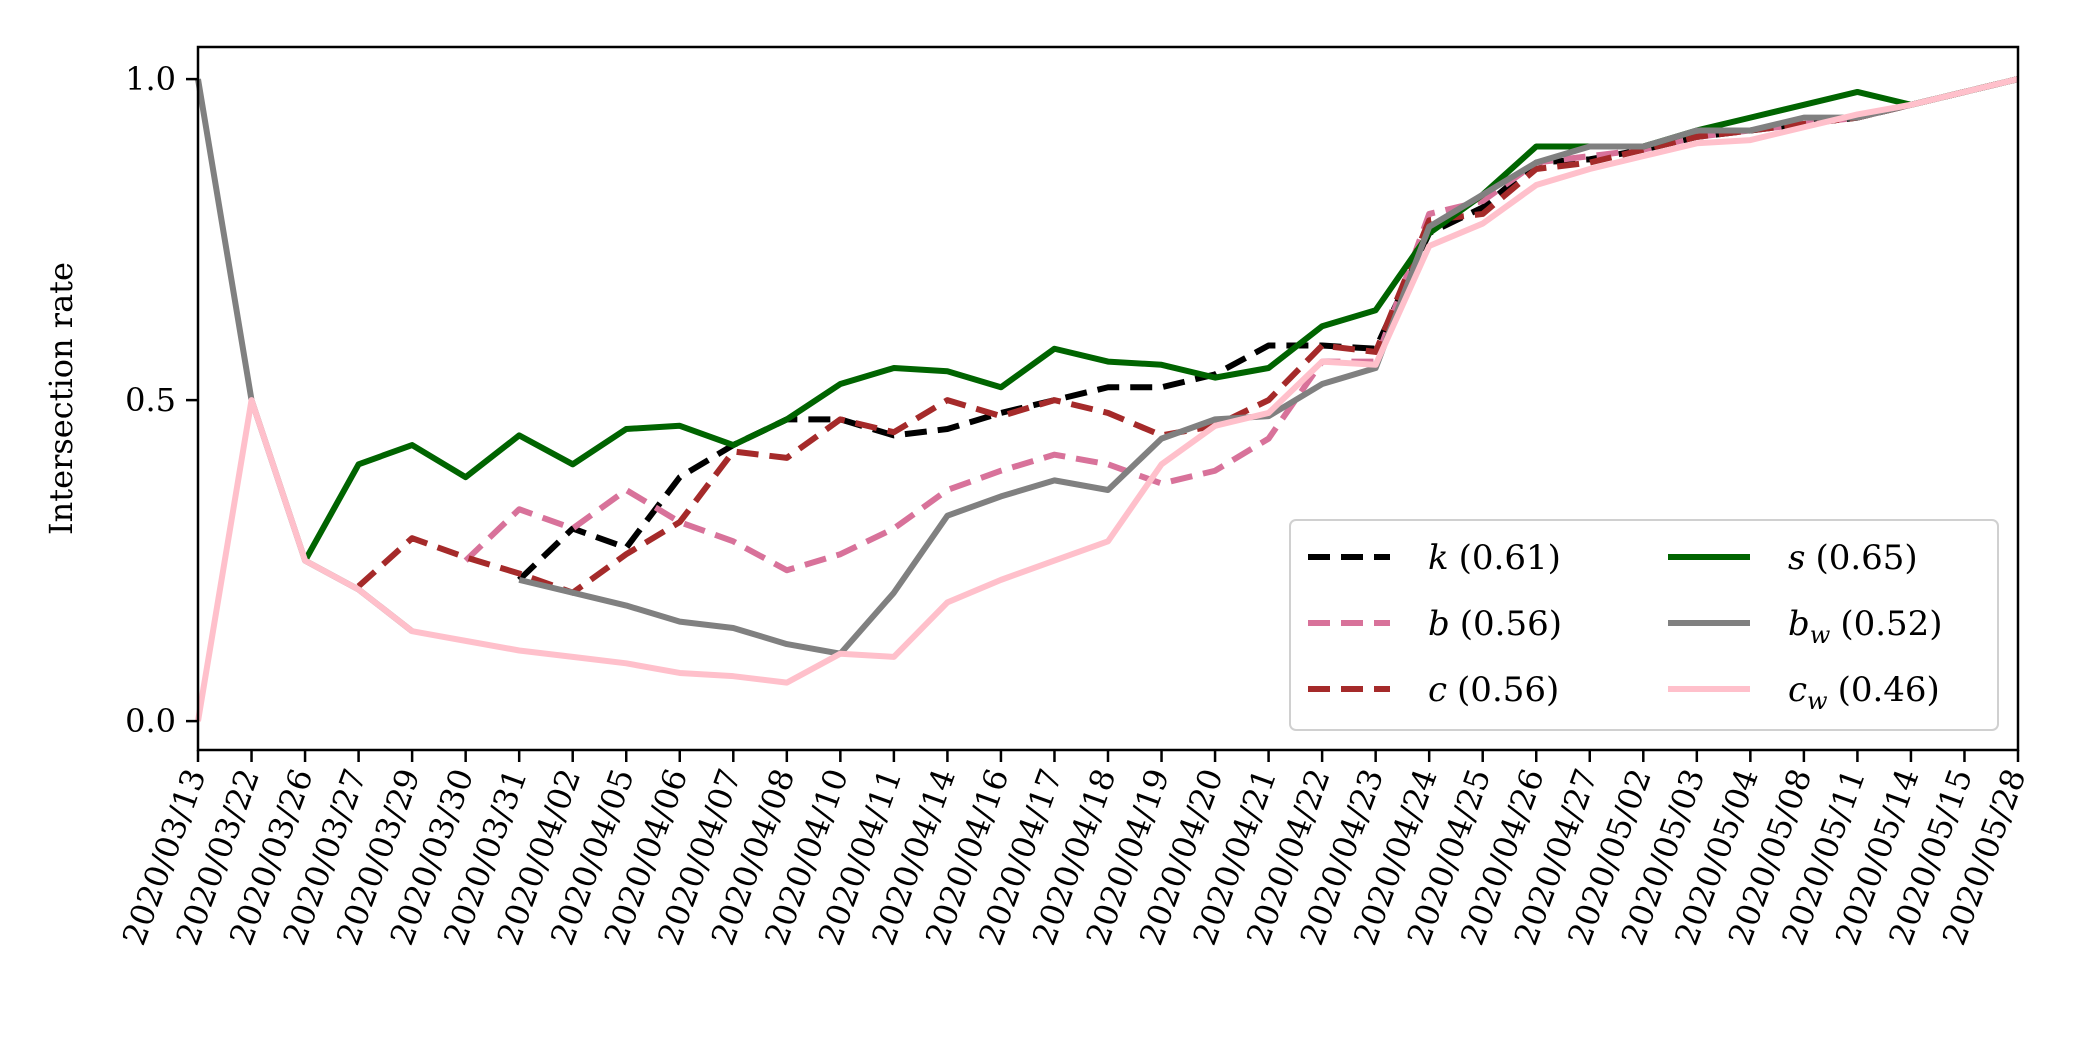  I want to click on legend-label-c: c (0.56), so click(1493, 690).